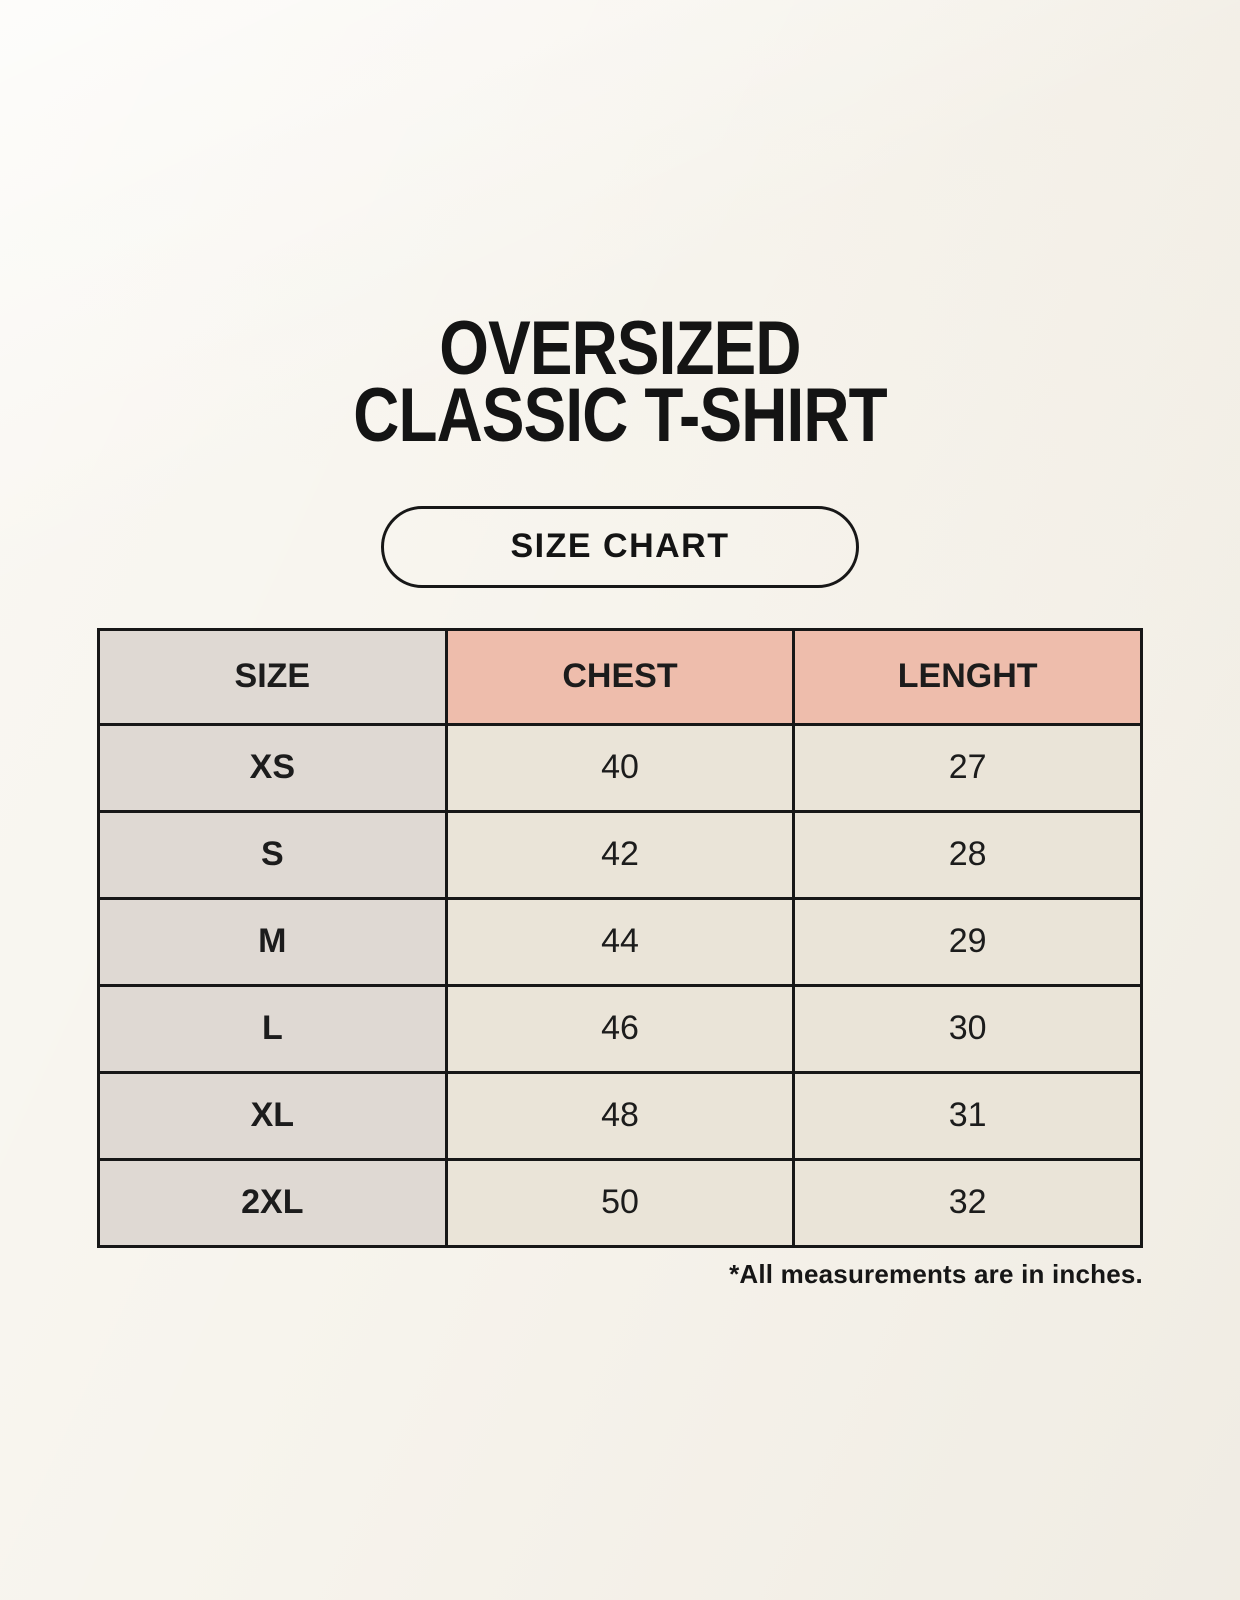  I want to click on table-row-m: M 44 29, so click(620, 941).